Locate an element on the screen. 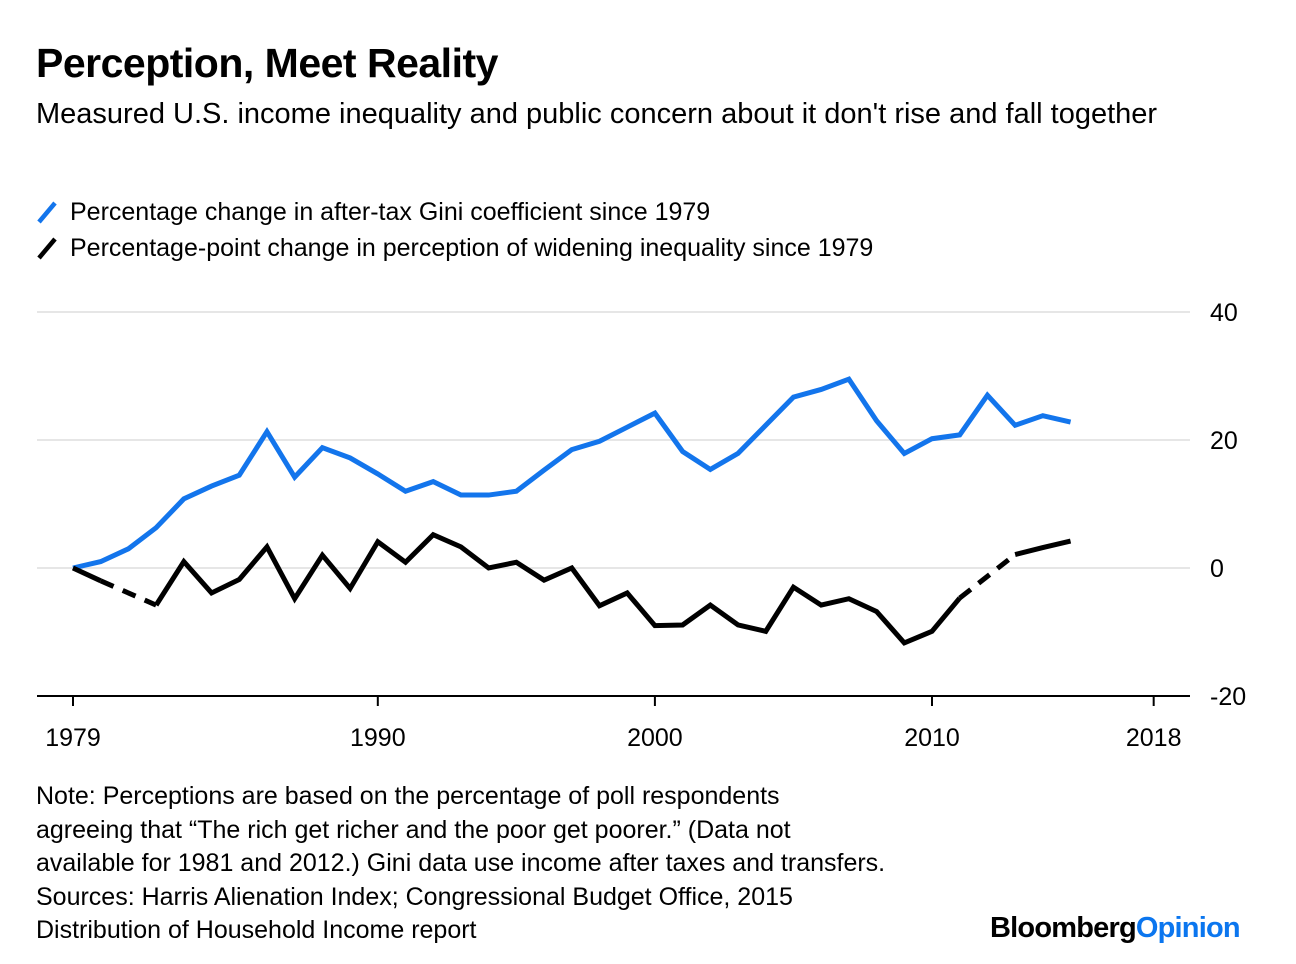  chart-title: Perception, Meet Reality is located at coordinates (267, 63).